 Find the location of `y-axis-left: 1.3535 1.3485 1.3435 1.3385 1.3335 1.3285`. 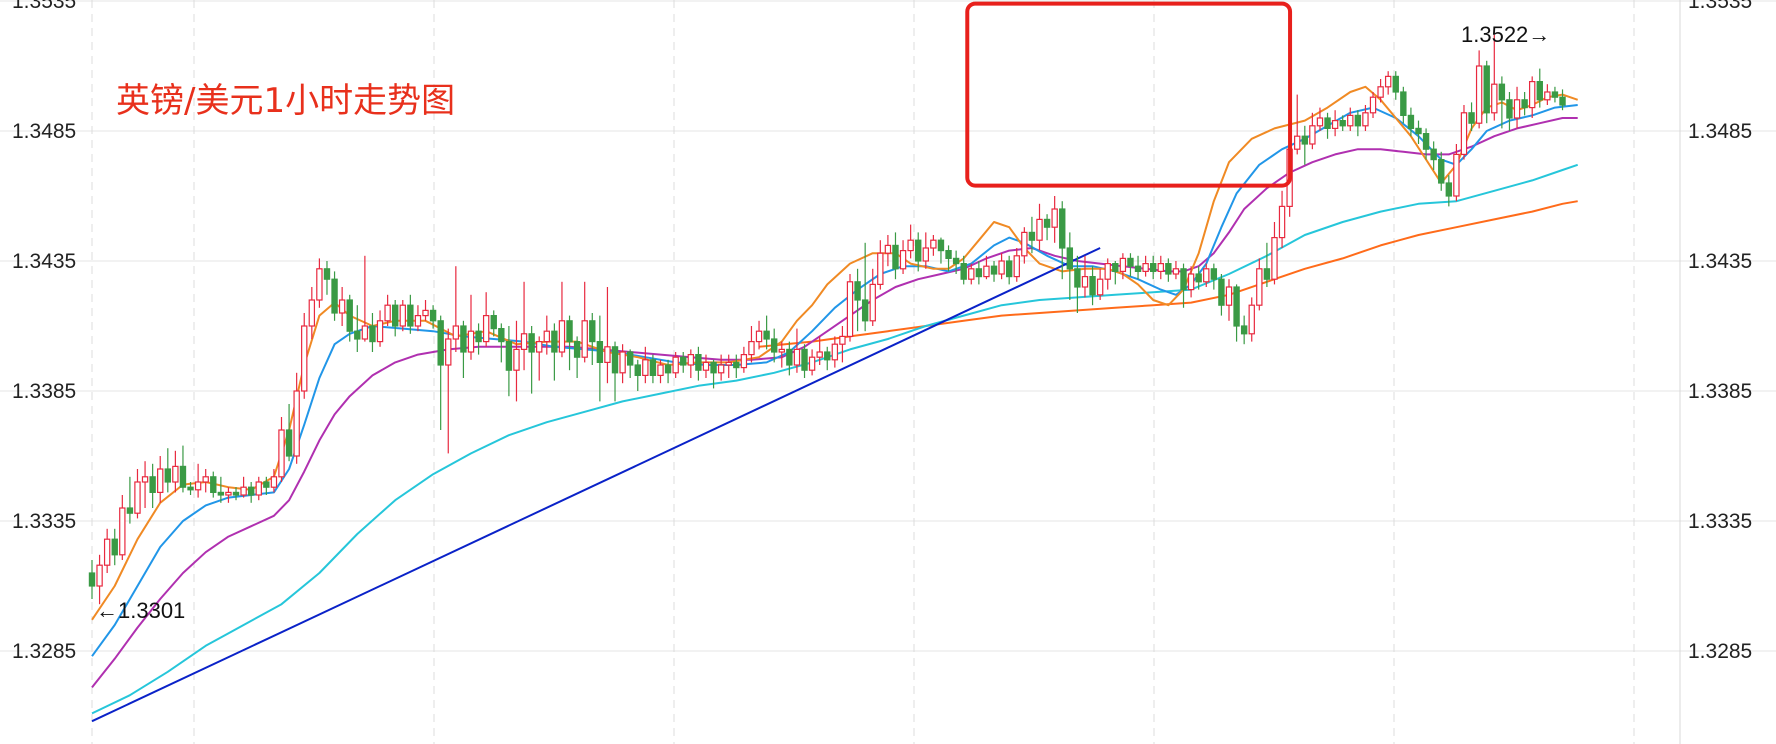

y-axis-left: 1.3535 1.3485 1.3435 1.3385 1.3335 1.3285 is located at coordinates (44, 331).